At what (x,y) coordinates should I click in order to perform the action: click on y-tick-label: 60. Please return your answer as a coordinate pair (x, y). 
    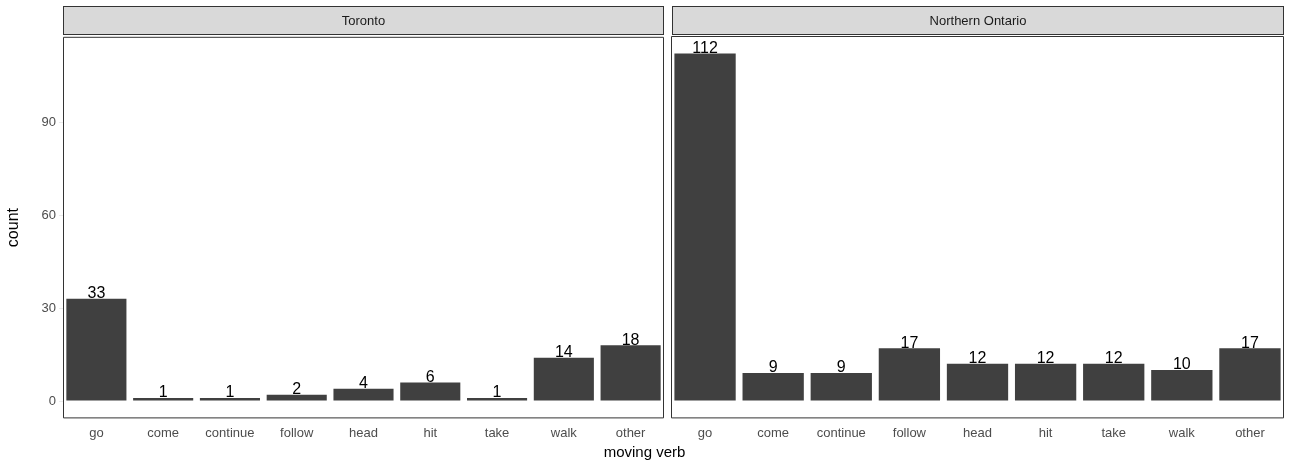
    Looking at the image, I should click on (48, 214).